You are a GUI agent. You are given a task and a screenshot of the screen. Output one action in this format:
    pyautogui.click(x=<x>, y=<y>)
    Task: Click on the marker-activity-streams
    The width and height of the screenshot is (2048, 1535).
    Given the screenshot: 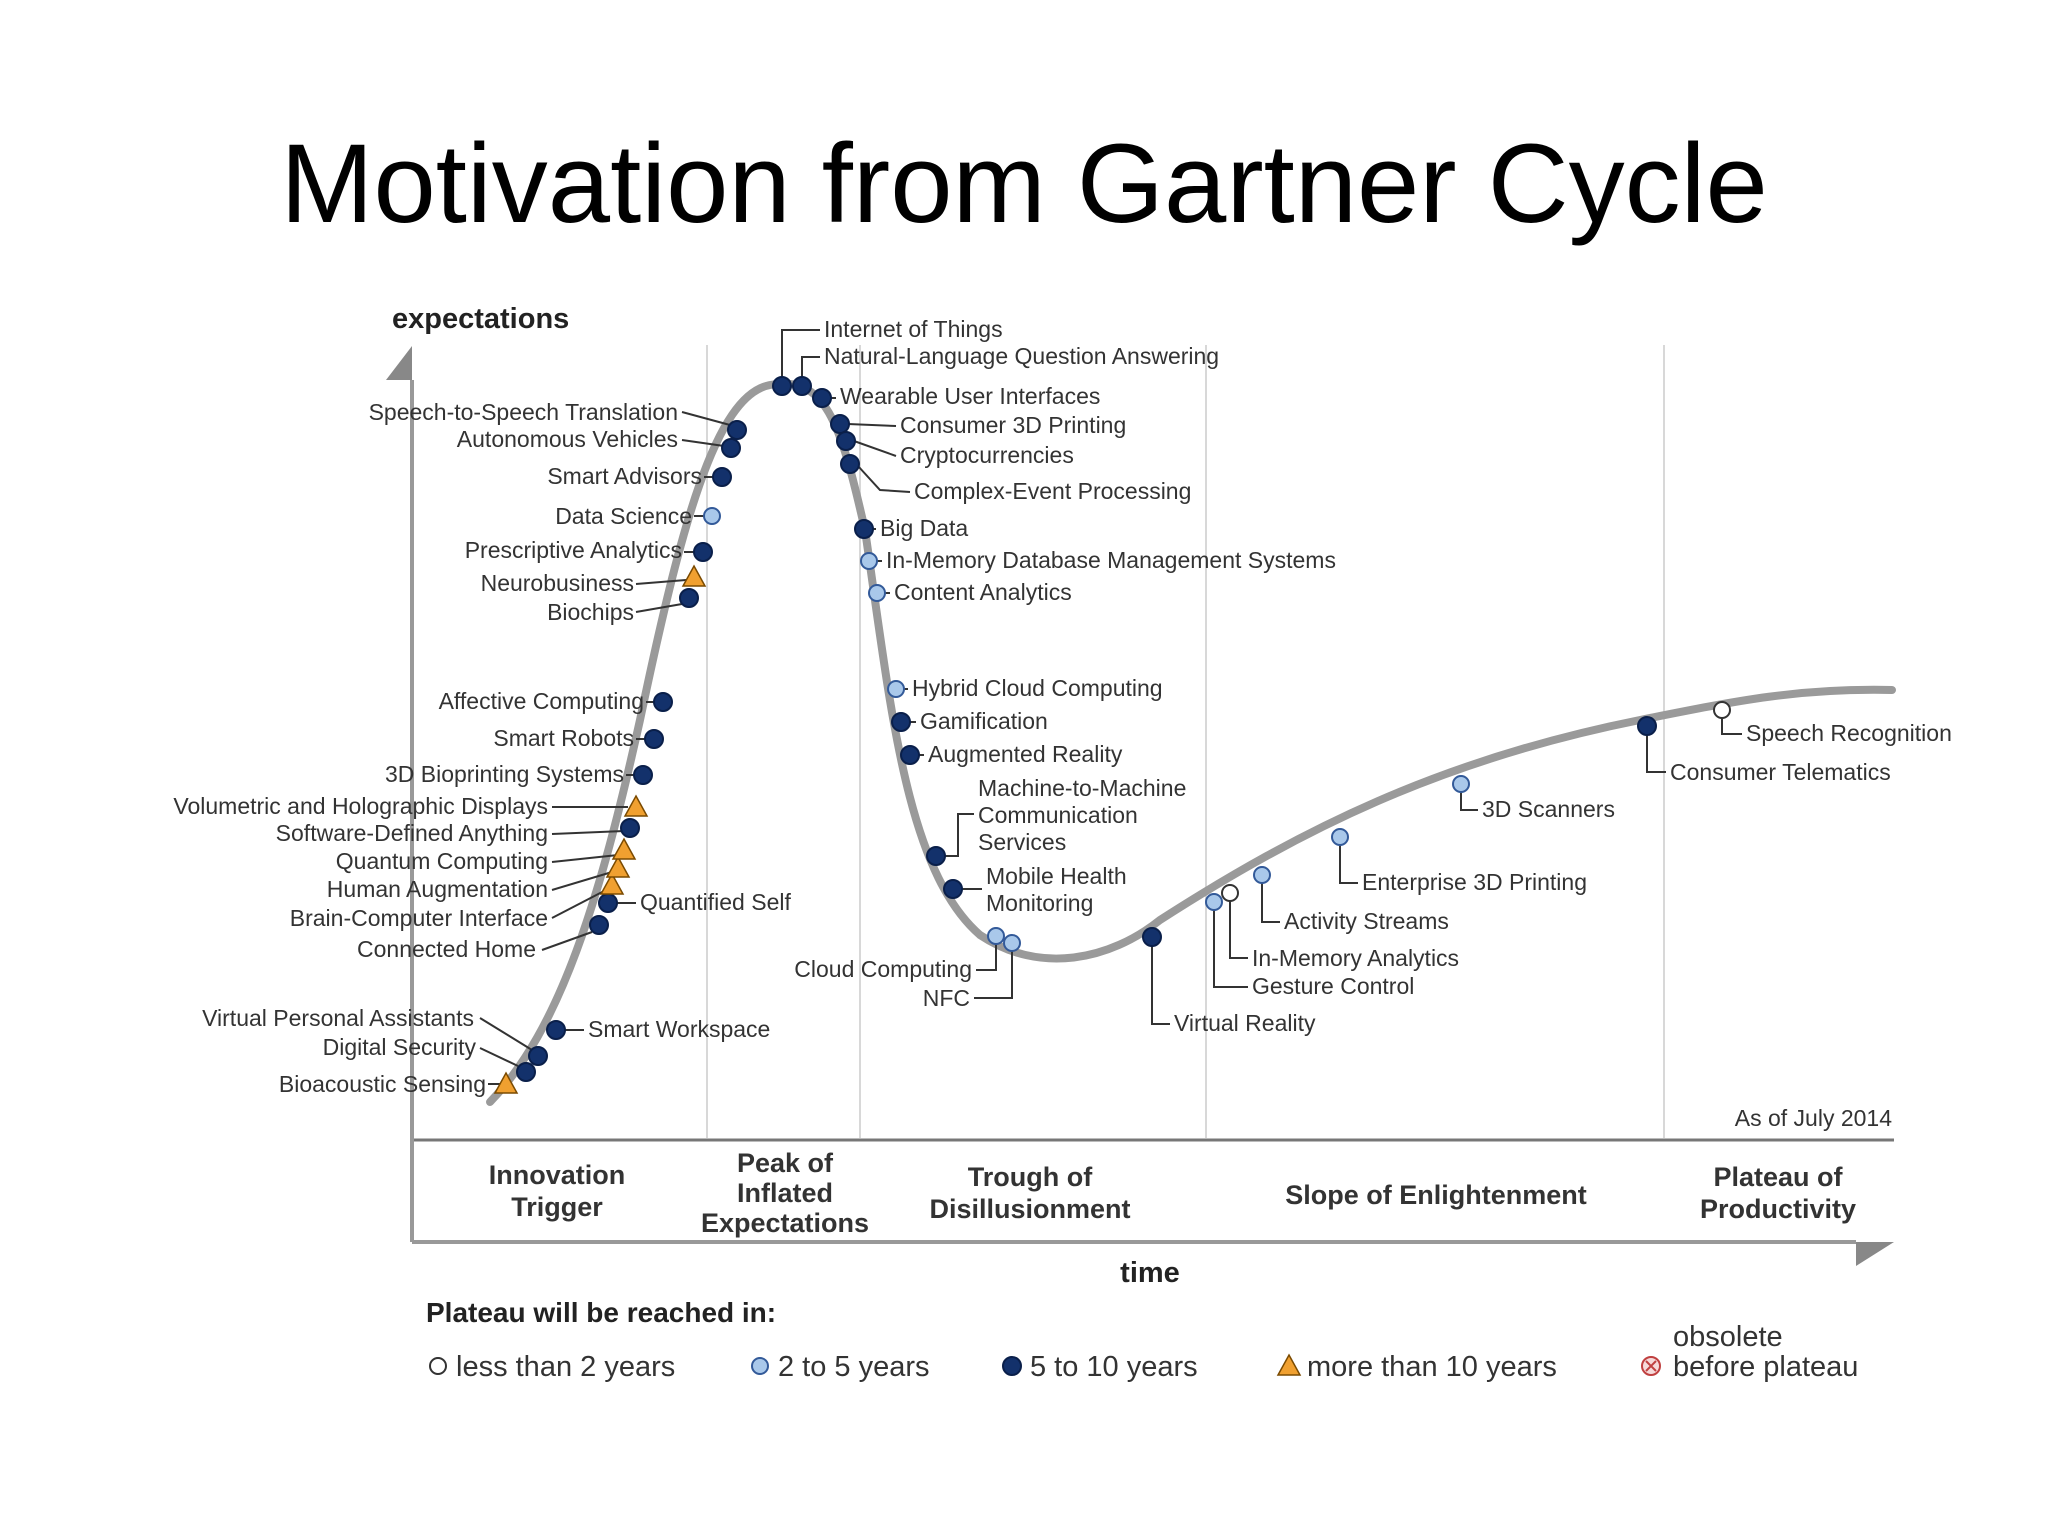 What is the action you would take?
    pyautogui.click(x=1262, y=875)
    